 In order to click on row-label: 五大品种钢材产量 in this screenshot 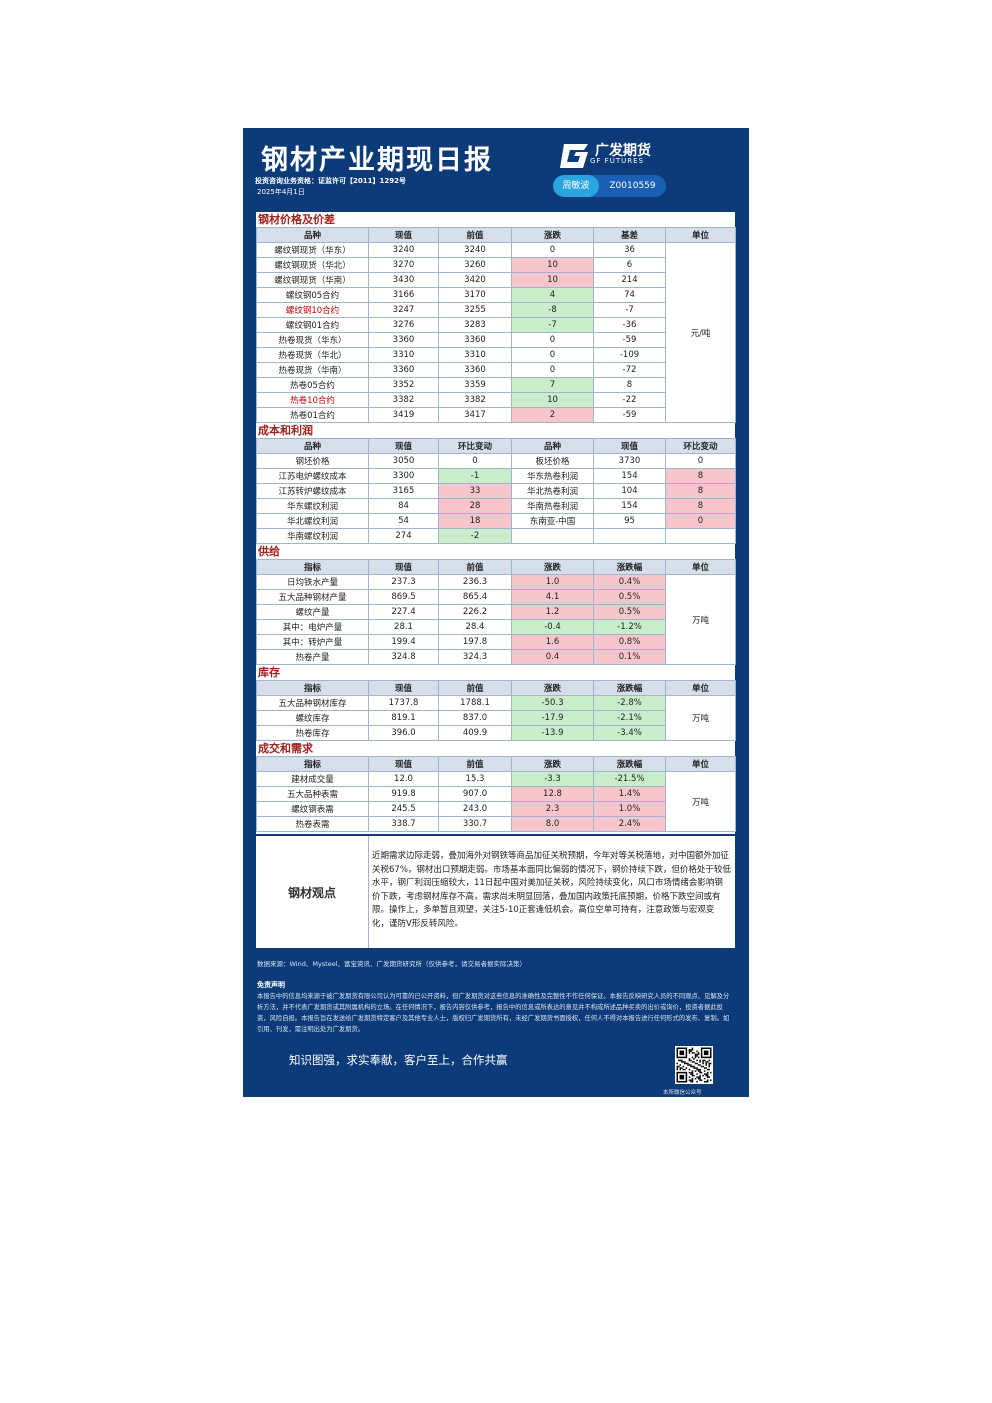, I will do `click(312, 597)`.